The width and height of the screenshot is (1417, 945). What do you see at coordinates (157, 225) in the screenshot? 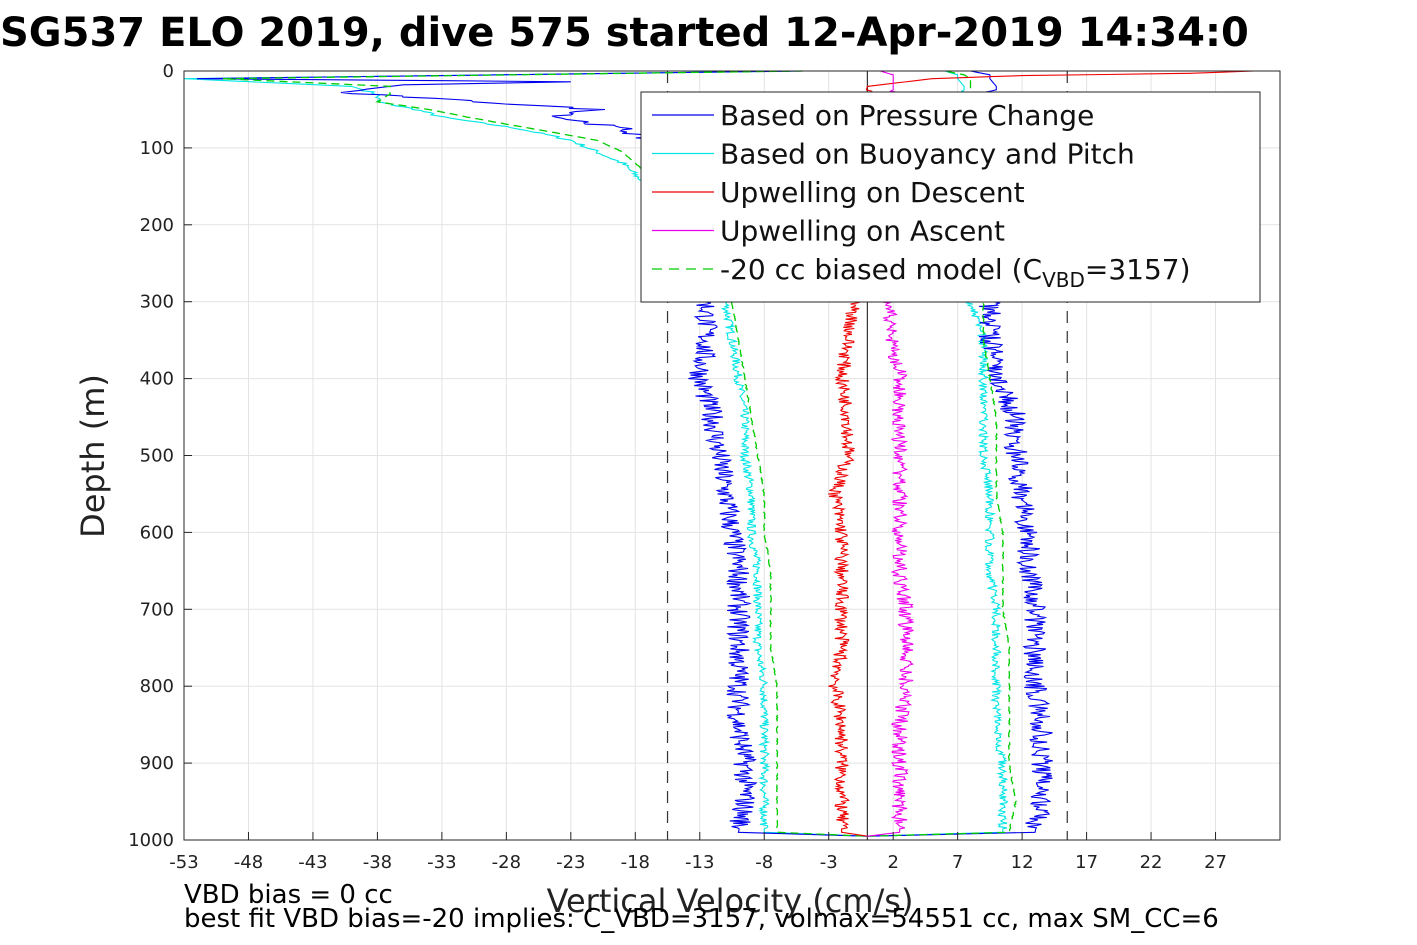
I see `y-tick-label: 200` at bounding box center [157, 225].